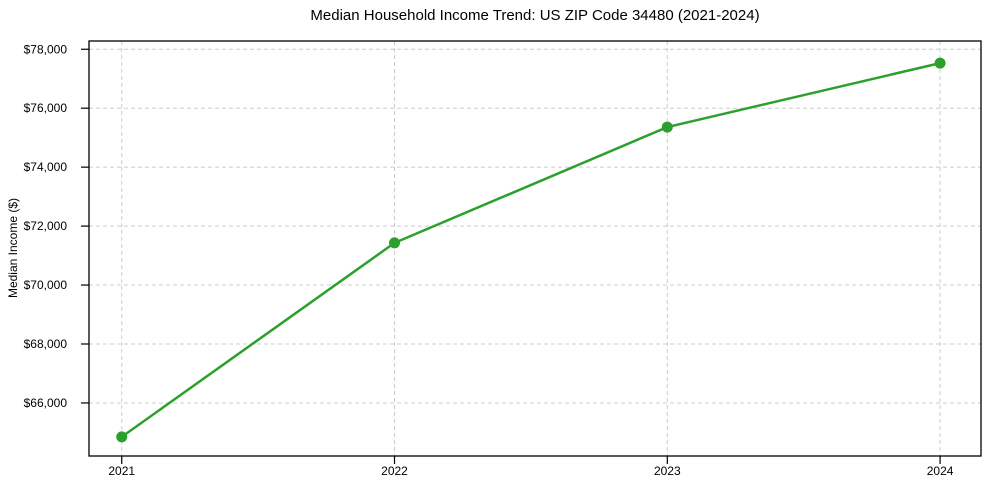 This screenshot has height=490, width=989. Describe the element at coordinates (46, 226) in the screenshot. I see `y-tick-label: $72,000` at that location.